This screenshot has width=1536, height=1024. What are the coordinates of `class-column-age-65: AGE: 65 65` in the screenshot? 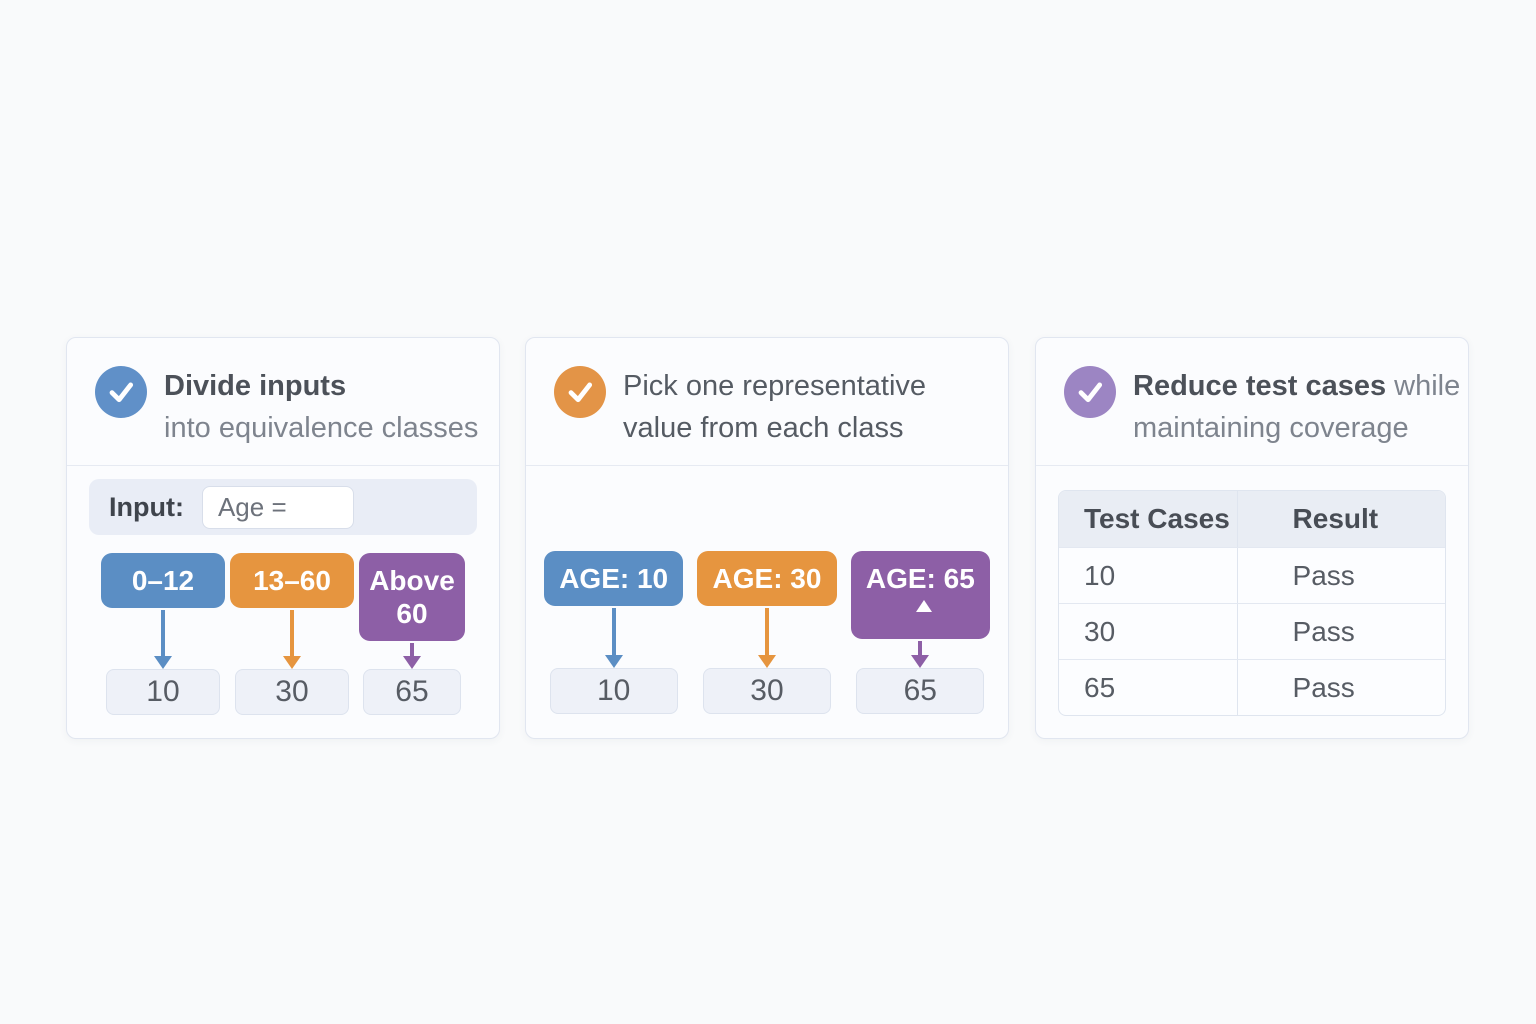 It's located at (920, 632).